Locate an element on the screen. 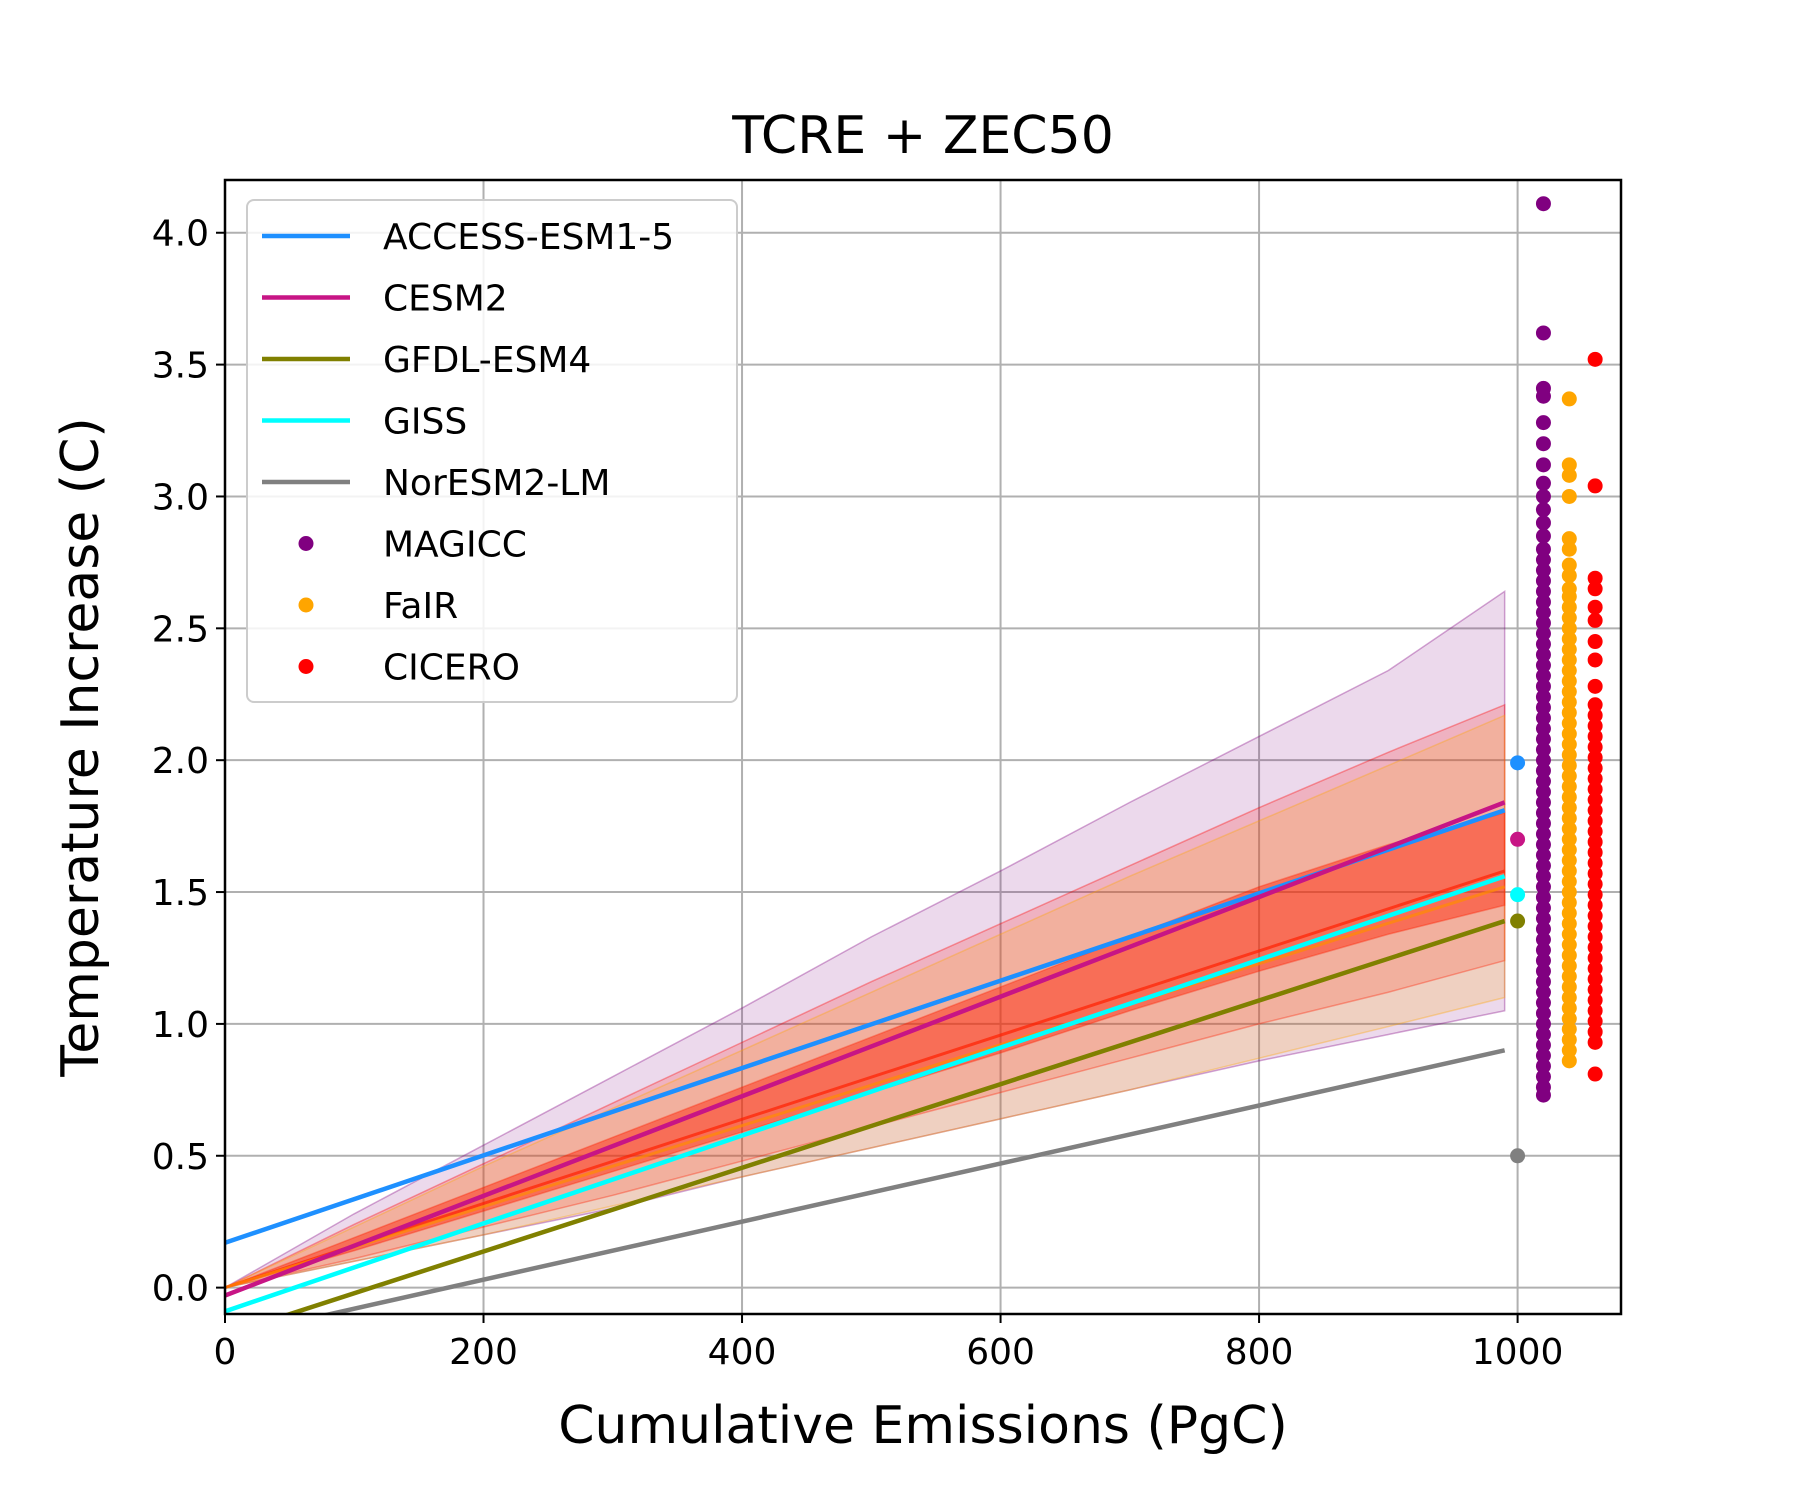  x-axis: 0 200 400 600 800 1000 is located at coordinates (888, 1343).